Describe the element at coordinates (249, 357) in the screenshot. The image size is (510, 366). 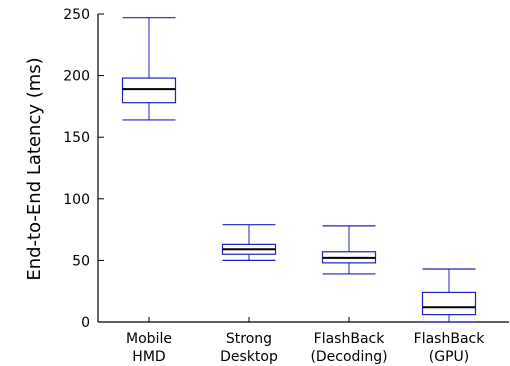
I see `x-tick-label-line2: Desktop` at that location.